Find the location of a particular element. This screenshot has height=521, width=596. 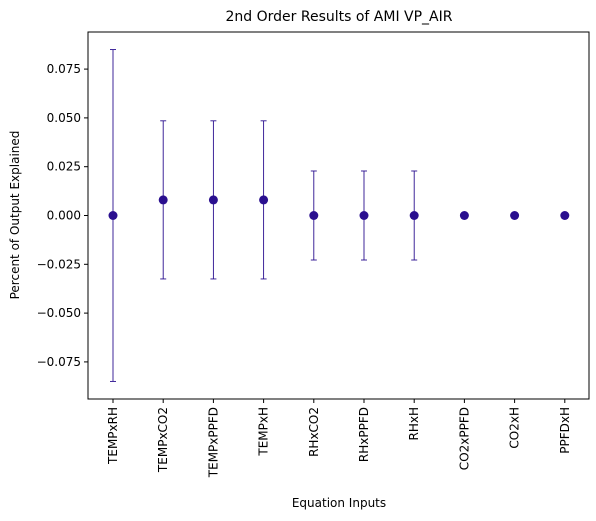

x-tick-label: RHxPPFD is located at coordinates (364, 434).